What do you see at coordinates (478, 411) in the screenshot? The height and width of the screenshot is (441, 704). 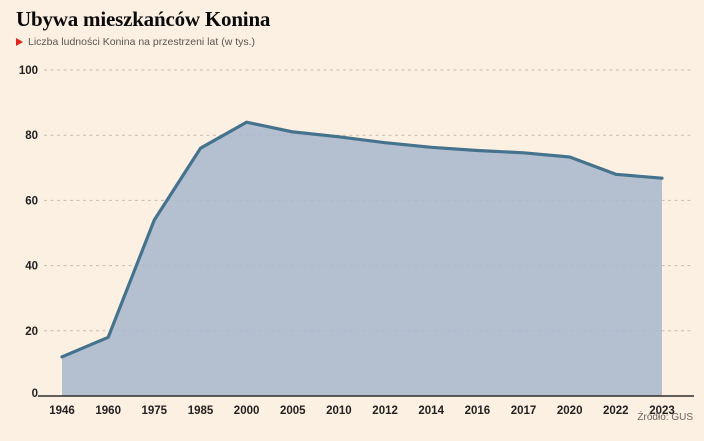 I see `x-tick-label-2016: 2016` at bounding box center [478, 411].